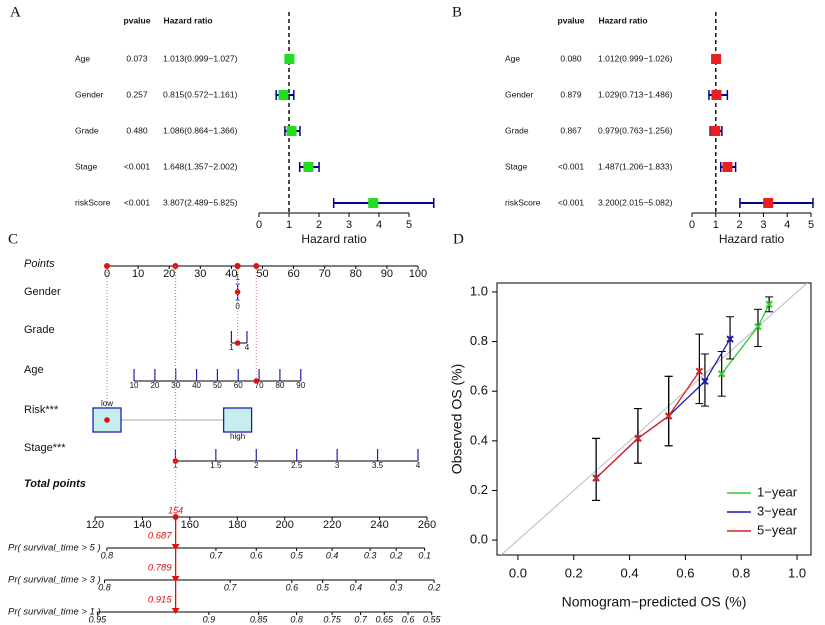 This screenshot has height=625, width=825. What do you see at coordinates (216, 465) in the screenshot?
I see `variable-tick-label: 1.5` at bounding box center [216, 465].